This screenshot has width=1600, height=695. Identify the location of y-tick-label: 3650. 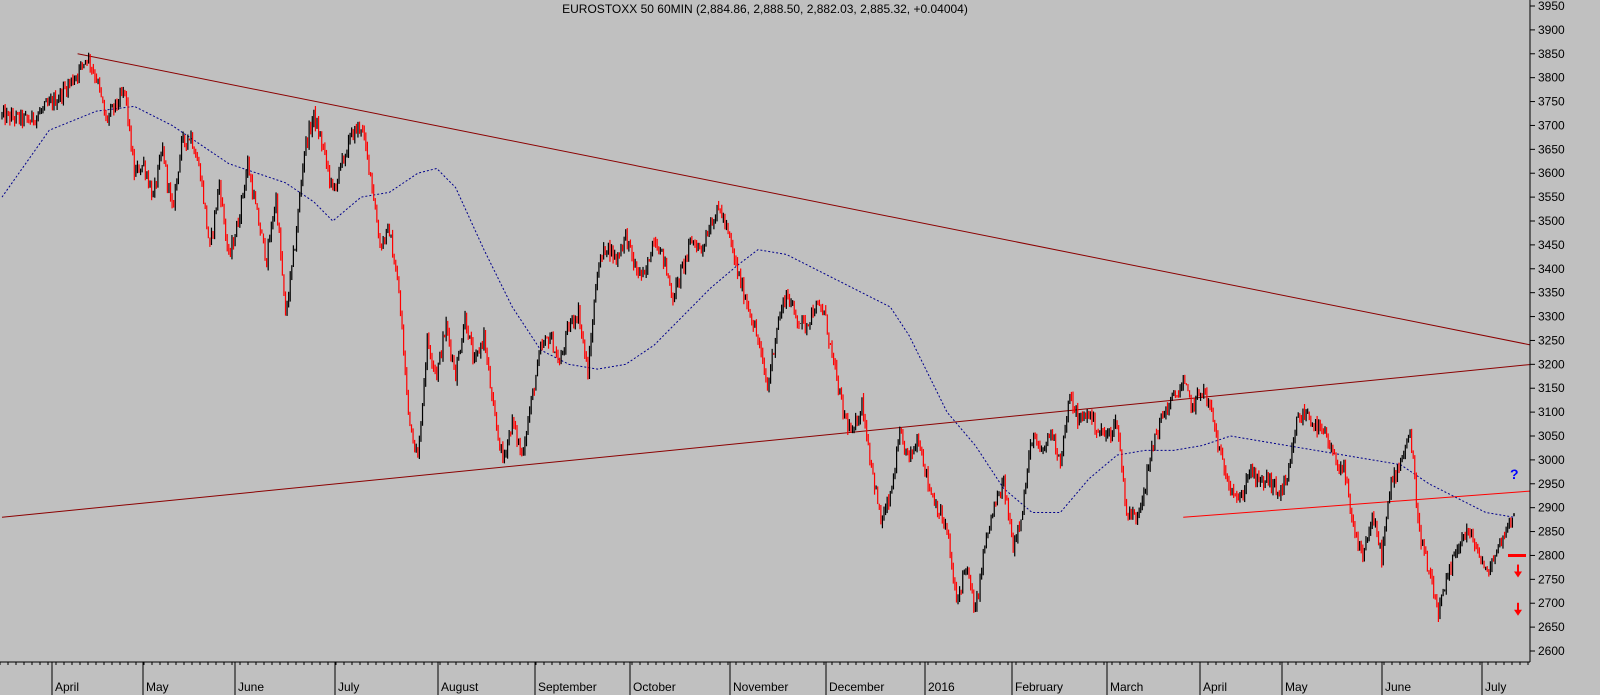
(1551, 149).